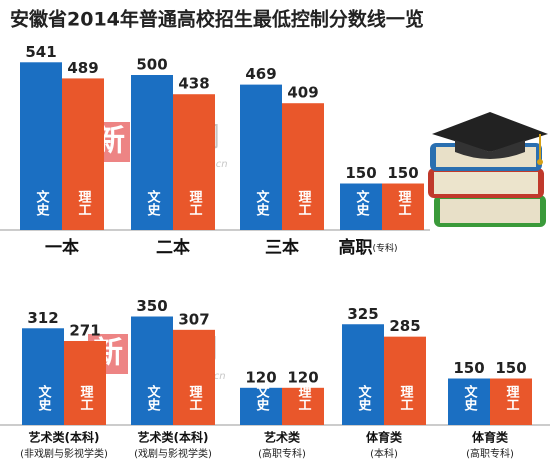  What do you see at coordinates (84, 330) in the screenshot?
I see `value-label: 271` at bounding box center [84, 330].